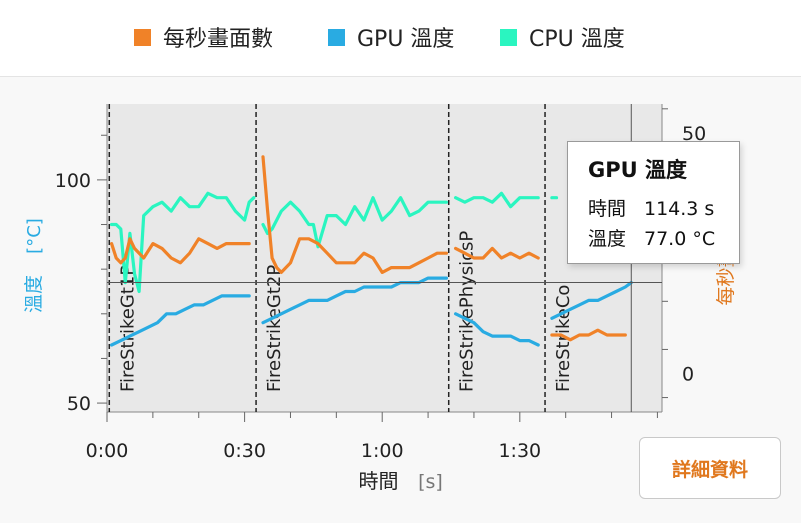 The width and height of the screenshot is (801, 523). What do you see at coordinates (127, 328) in the screenshot?
I see `test-marker-label: FireStrikeGt1P` at bounding box center [127, 328].